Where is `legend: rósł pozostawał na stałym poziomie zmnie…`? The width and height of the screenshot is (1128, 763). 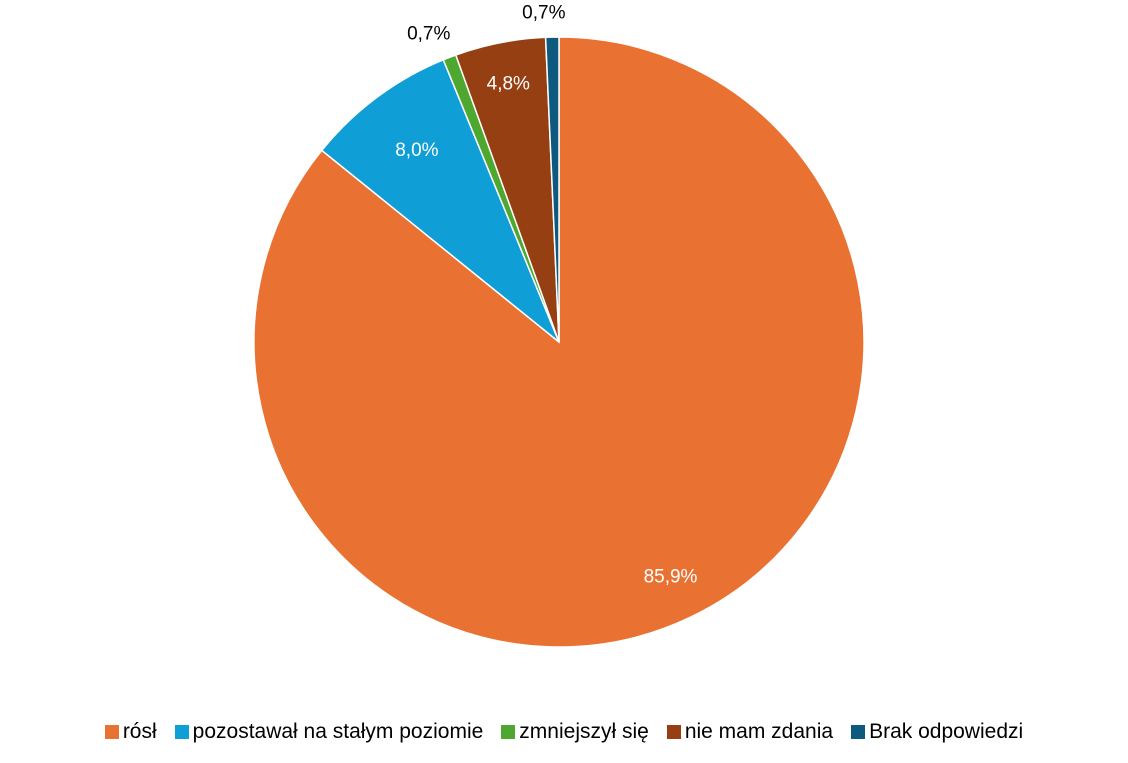 legend: rósł pozostawał na stałym poziomie zmnie… is located at coordinates (564, 732).